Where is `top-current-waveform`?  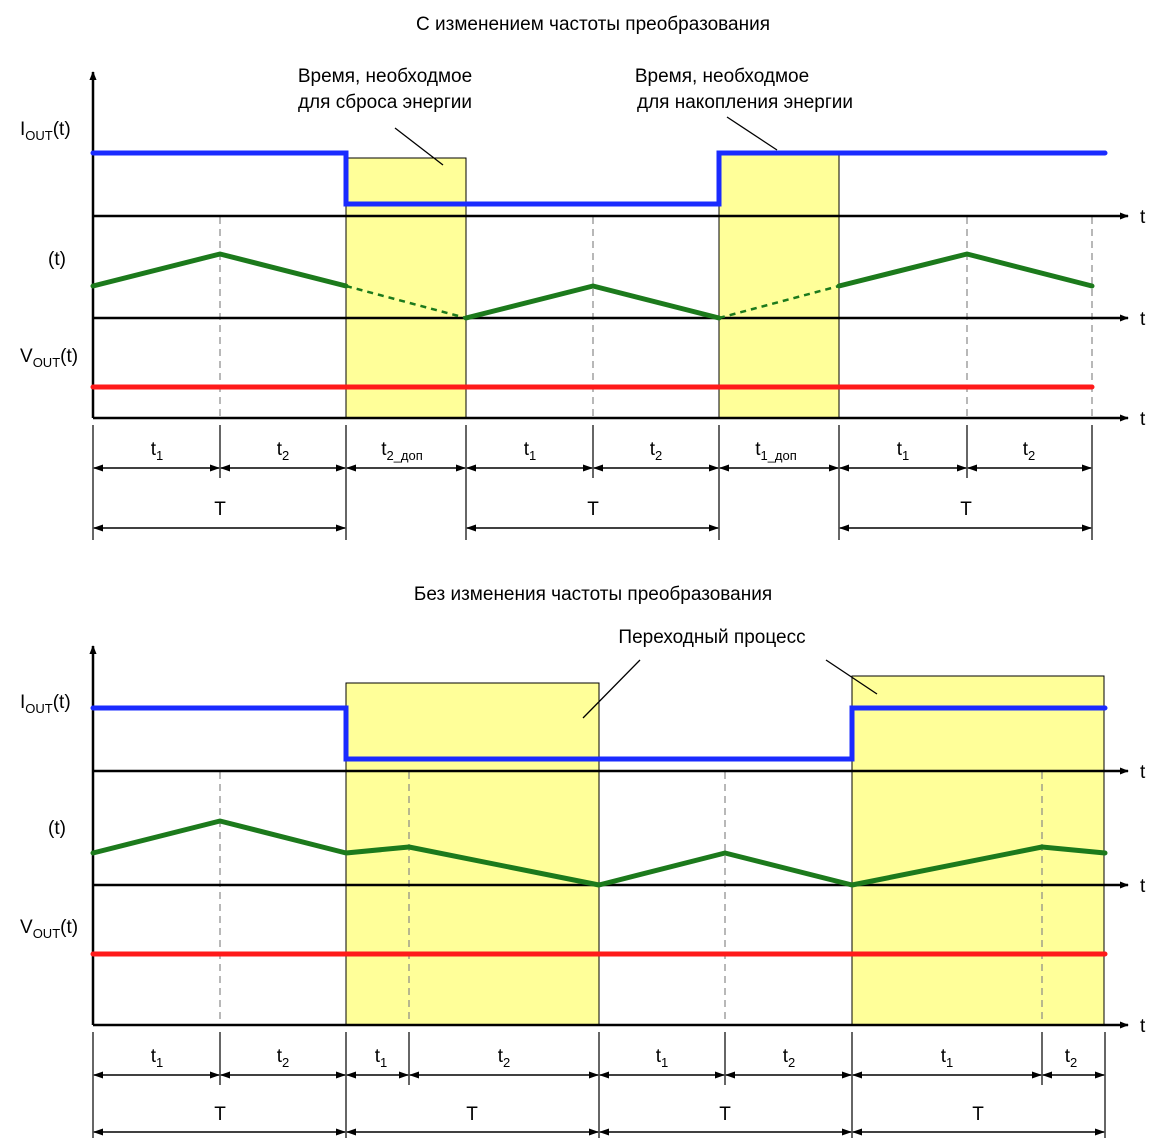 top-current-waveform is located at coordinates (599, 178).